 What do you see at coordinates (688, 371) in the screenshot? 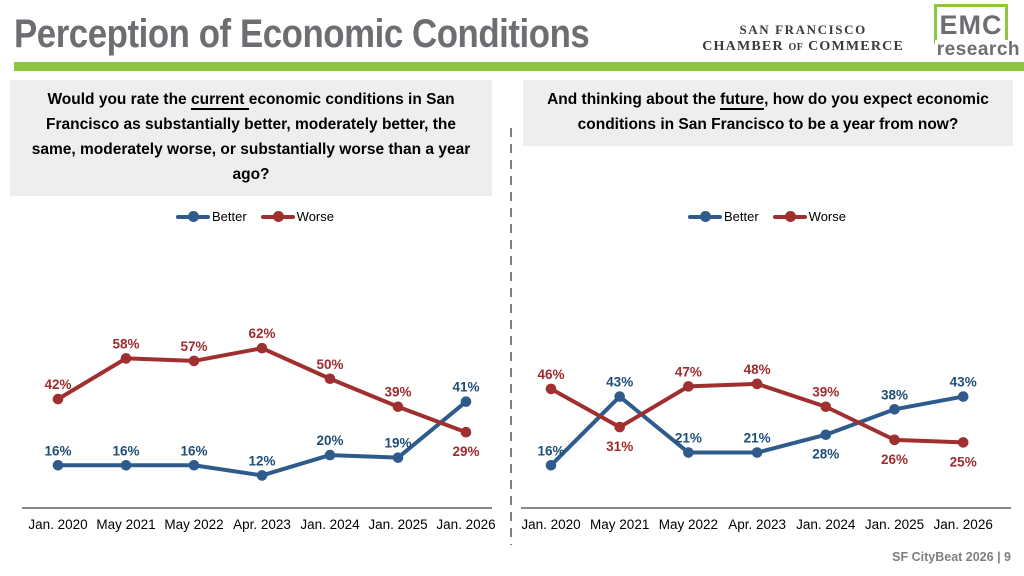
I see `svg-text: 47%` at bounding box center [688, 371].